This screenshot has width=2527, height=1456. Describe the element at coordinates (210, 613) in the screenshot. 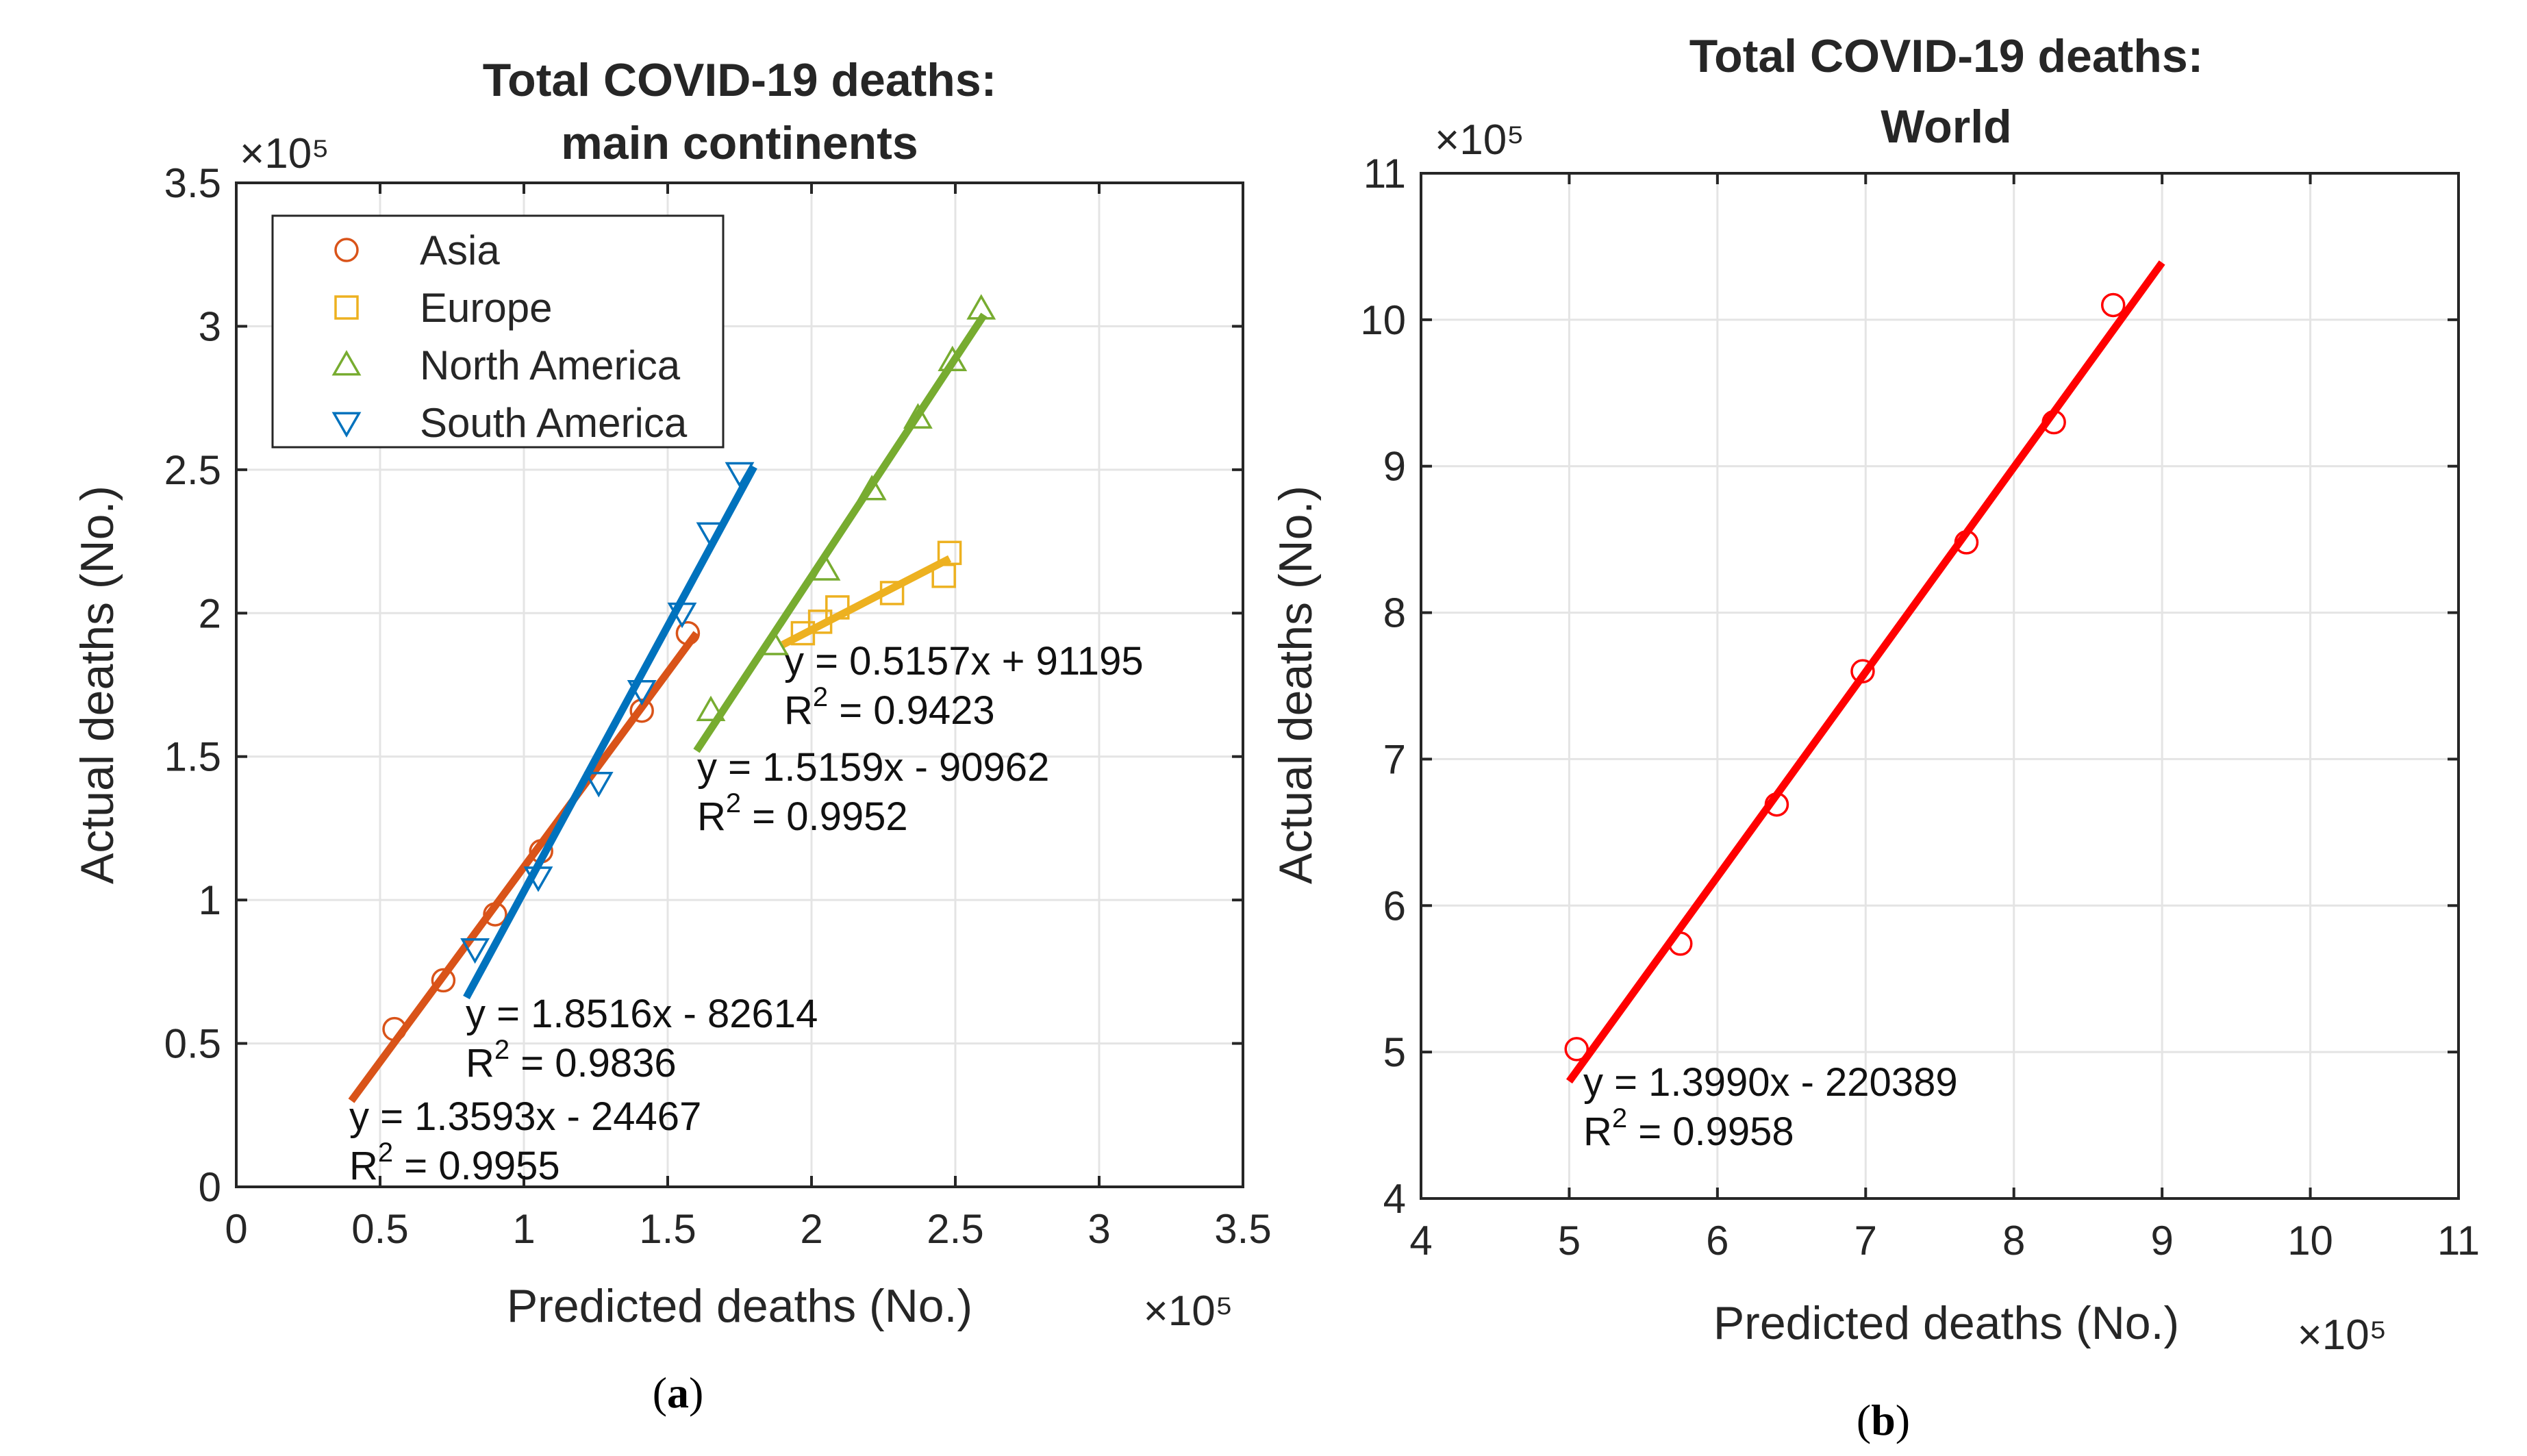

I see `y-tick-label: 2` at that location.